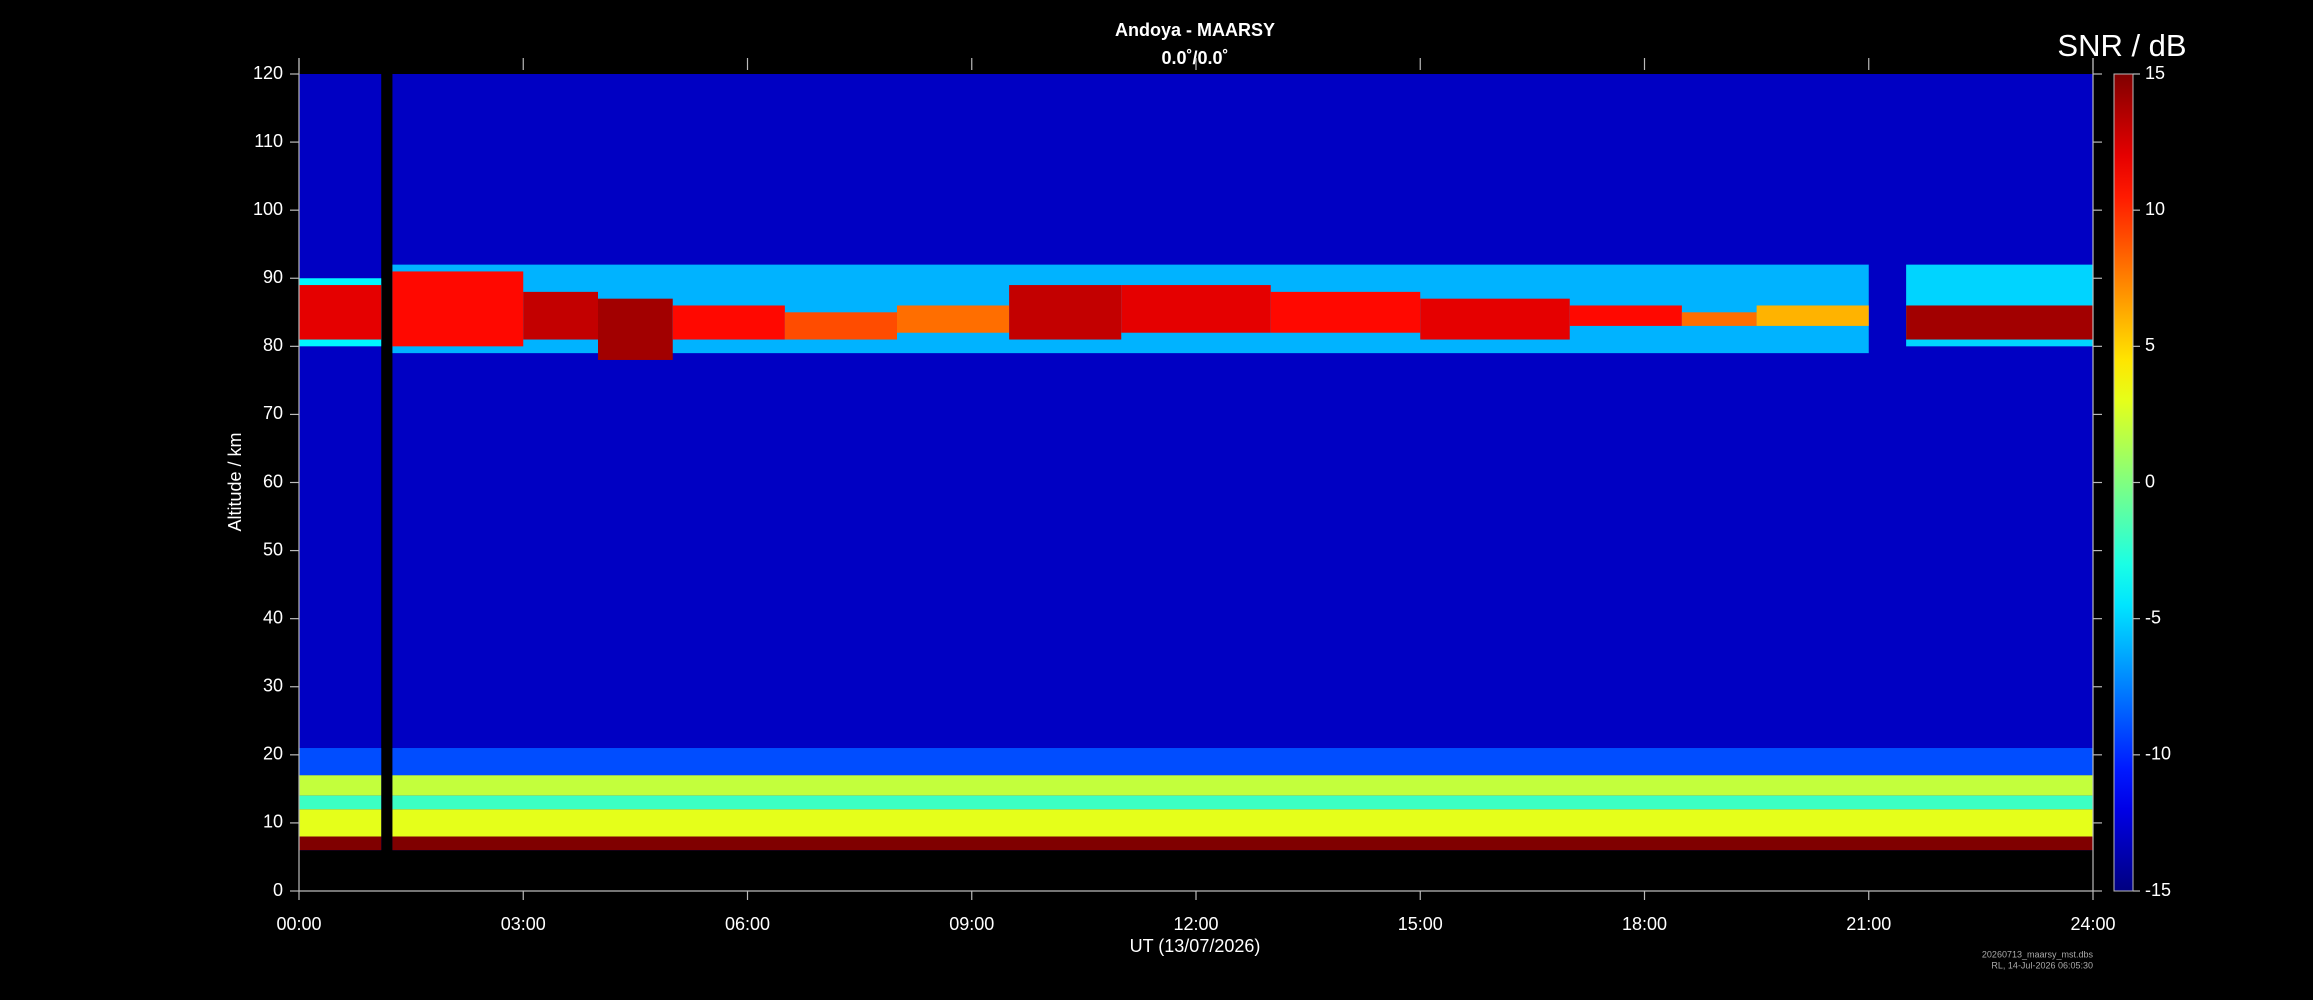 The width and height of the screenshot is (2313, 1000). I want to click on footer-stamp: RL, 14-Jul-2026 06:05:30, so click(2042, 965).